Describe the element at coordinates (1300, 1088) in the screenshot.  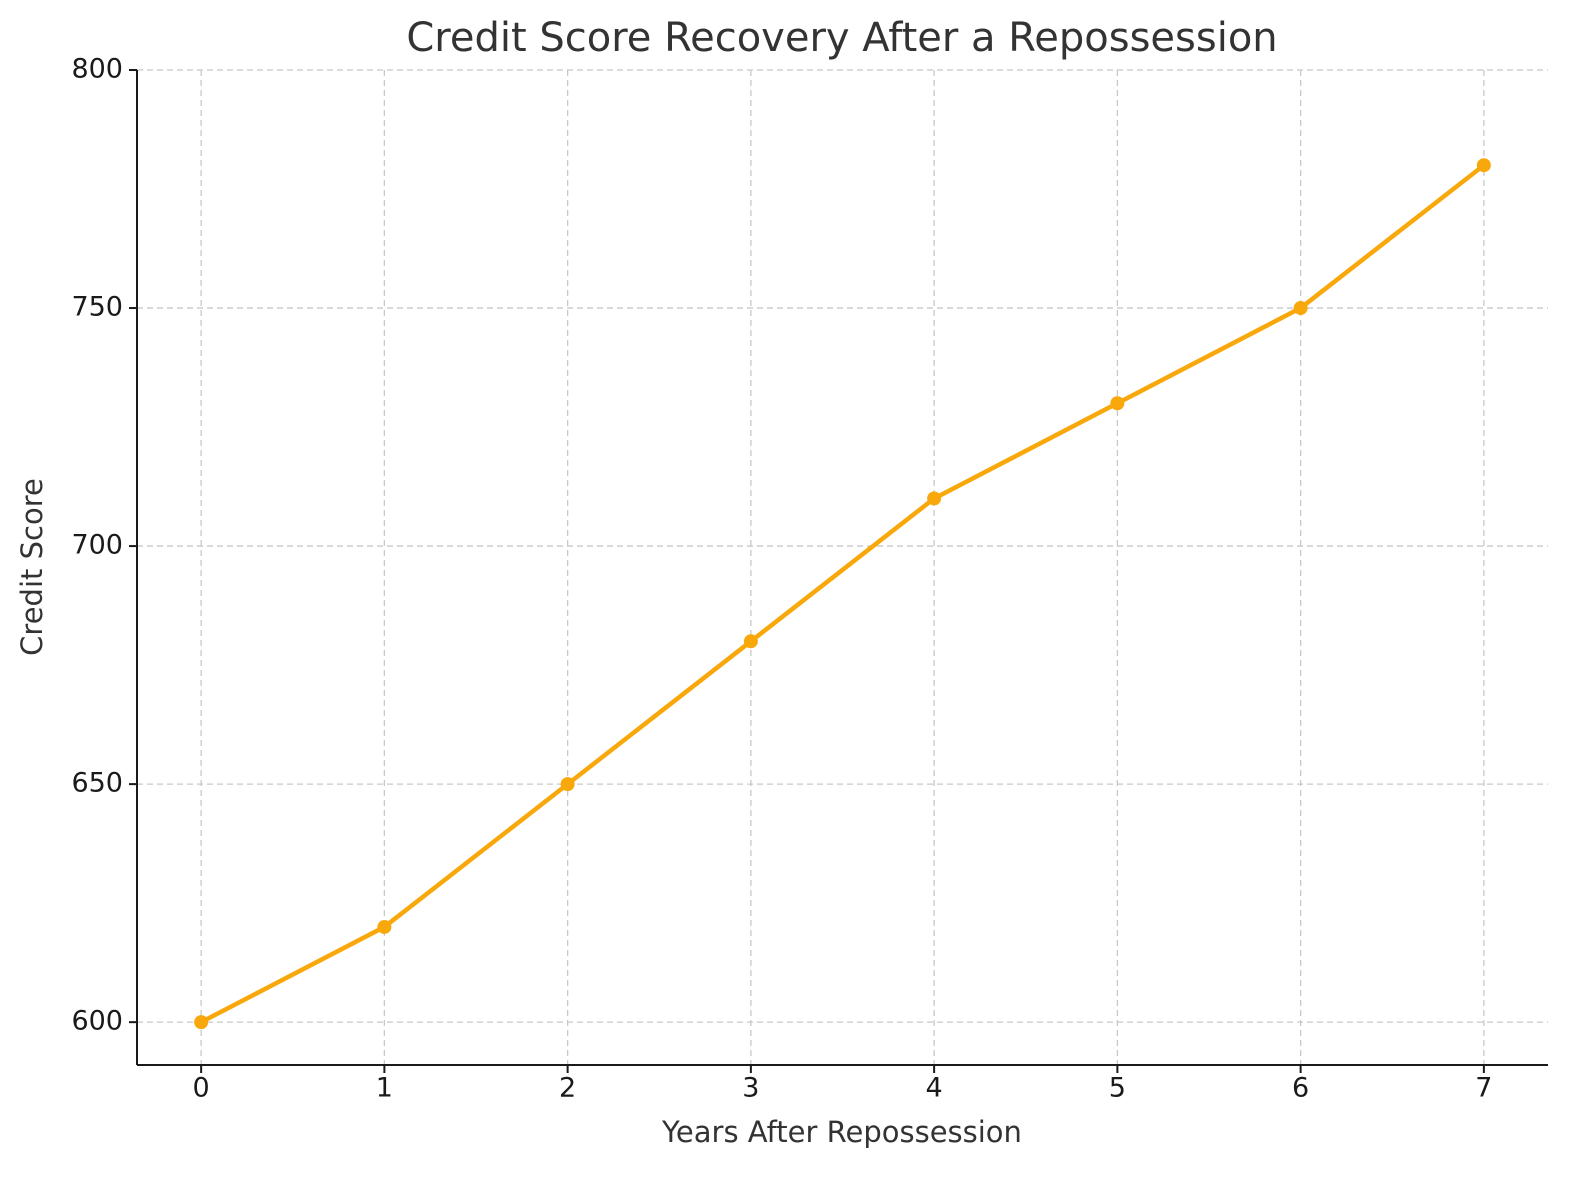
I see `x-tick-label: 6` at that location.